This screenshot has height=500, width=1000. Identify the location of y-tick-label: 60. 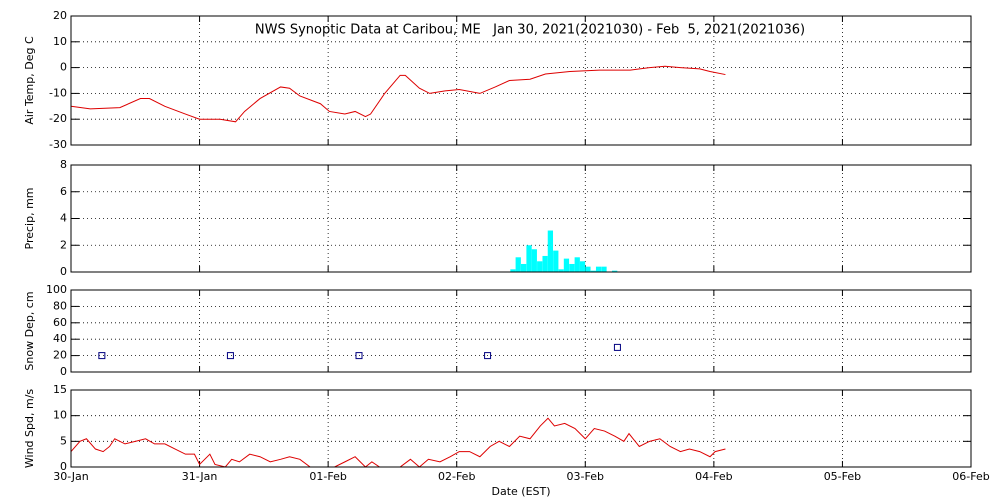
(60, 322).